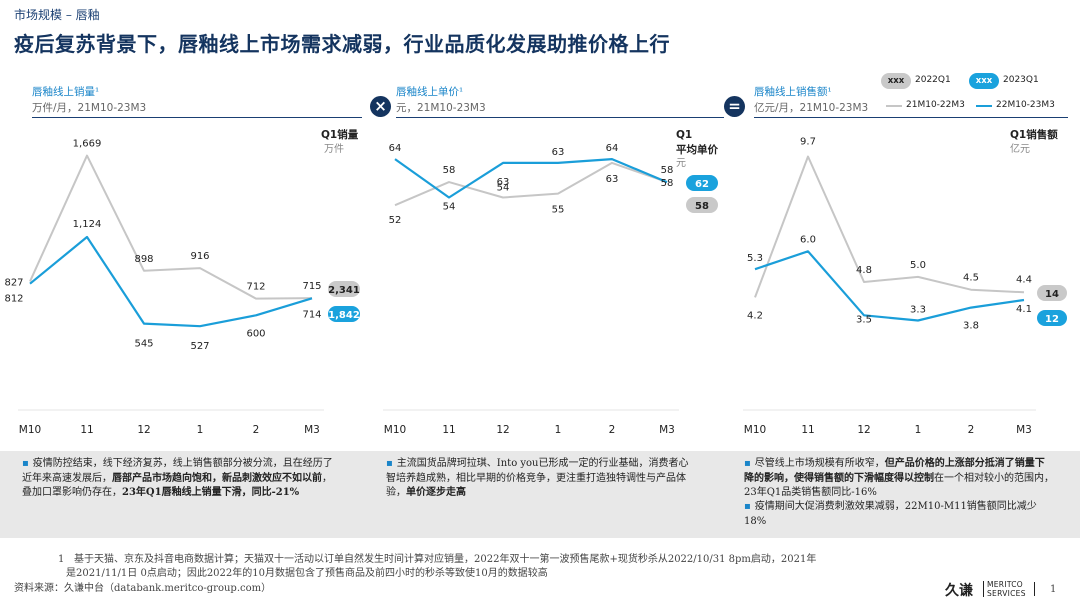  What do you see at coordinates (971, 278) in the screenshot?
I see `data-label: 4.5` at bounding box center [971, 278].